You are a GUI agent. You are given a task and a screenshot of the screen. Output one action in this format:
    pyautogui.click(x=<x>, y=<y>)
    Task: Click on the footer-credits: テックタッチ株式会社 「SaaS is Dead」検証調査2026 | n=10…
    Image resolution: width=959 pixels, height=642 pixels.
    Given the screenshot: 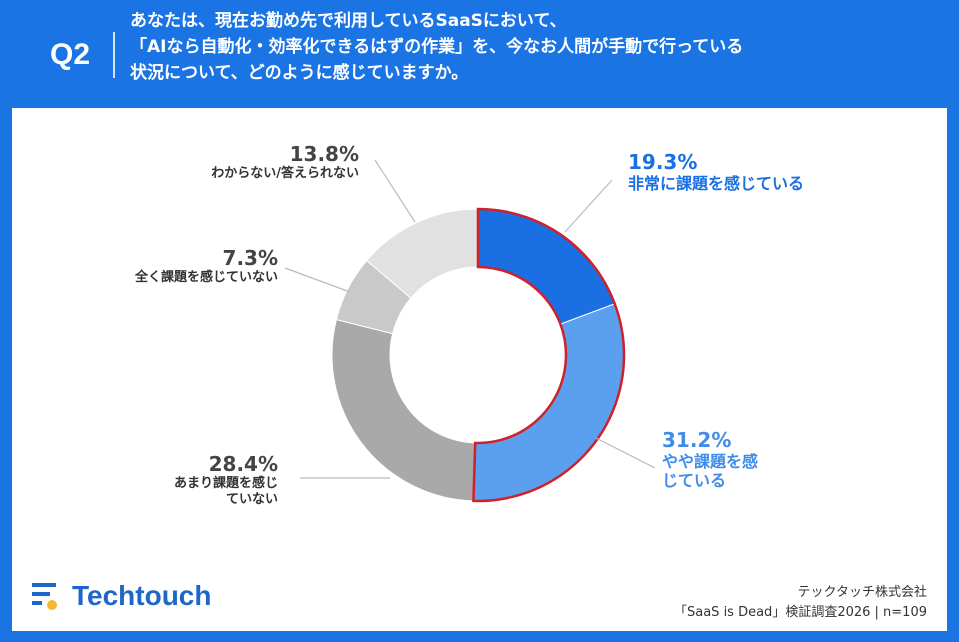 What is the action you would take?
    pyautogui.click(x=800, y=603)
    